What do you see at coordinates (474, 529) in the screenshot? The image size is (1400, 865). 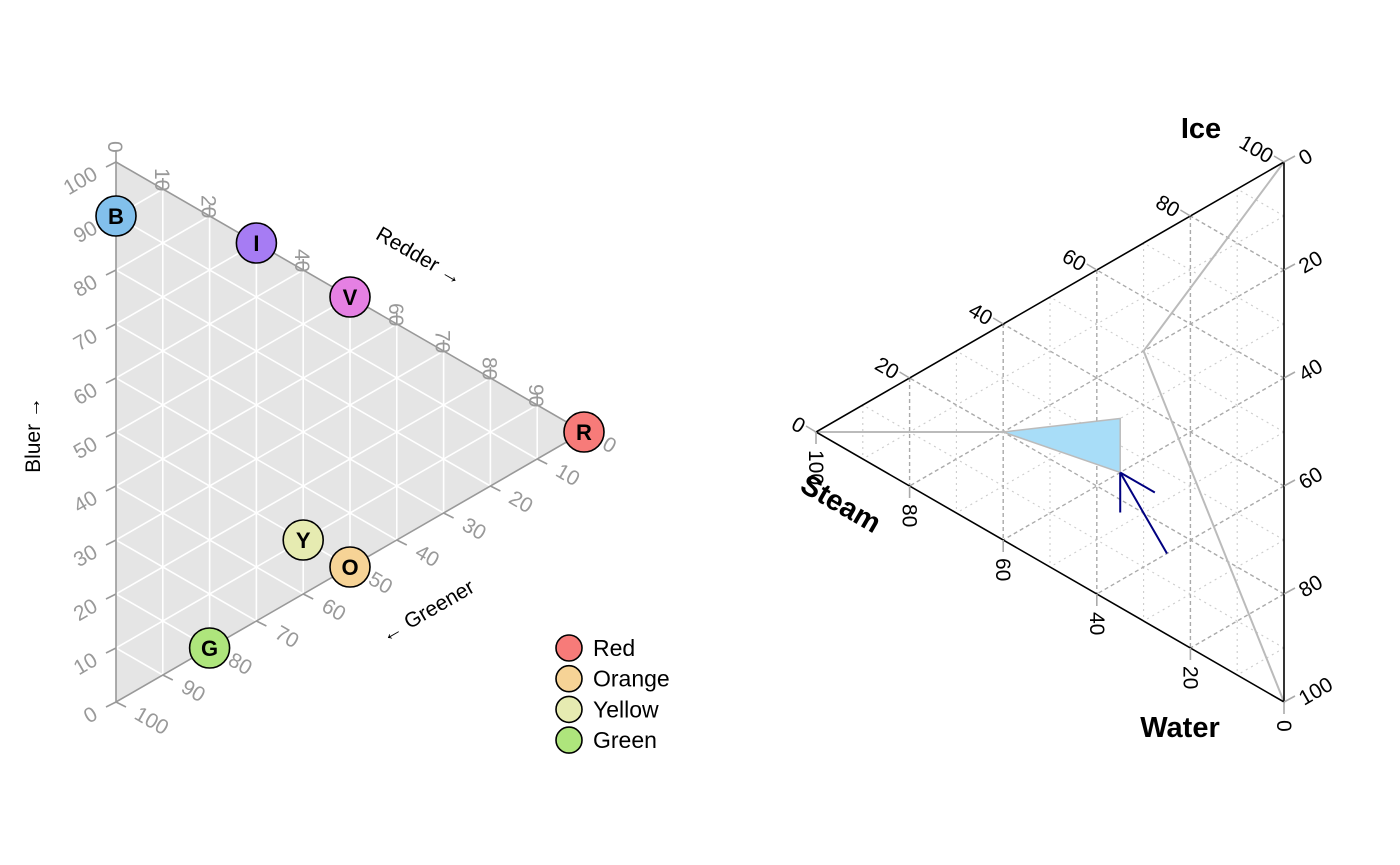 I see `tick-label-green: 30` at bounding box center [474, 529].